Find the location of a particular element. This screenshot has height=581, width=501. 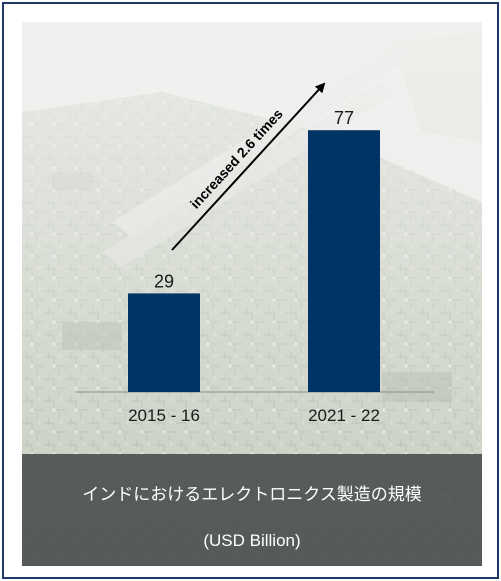

chart-unit-label: (USD Billion) is located at coordinates (252, 540).